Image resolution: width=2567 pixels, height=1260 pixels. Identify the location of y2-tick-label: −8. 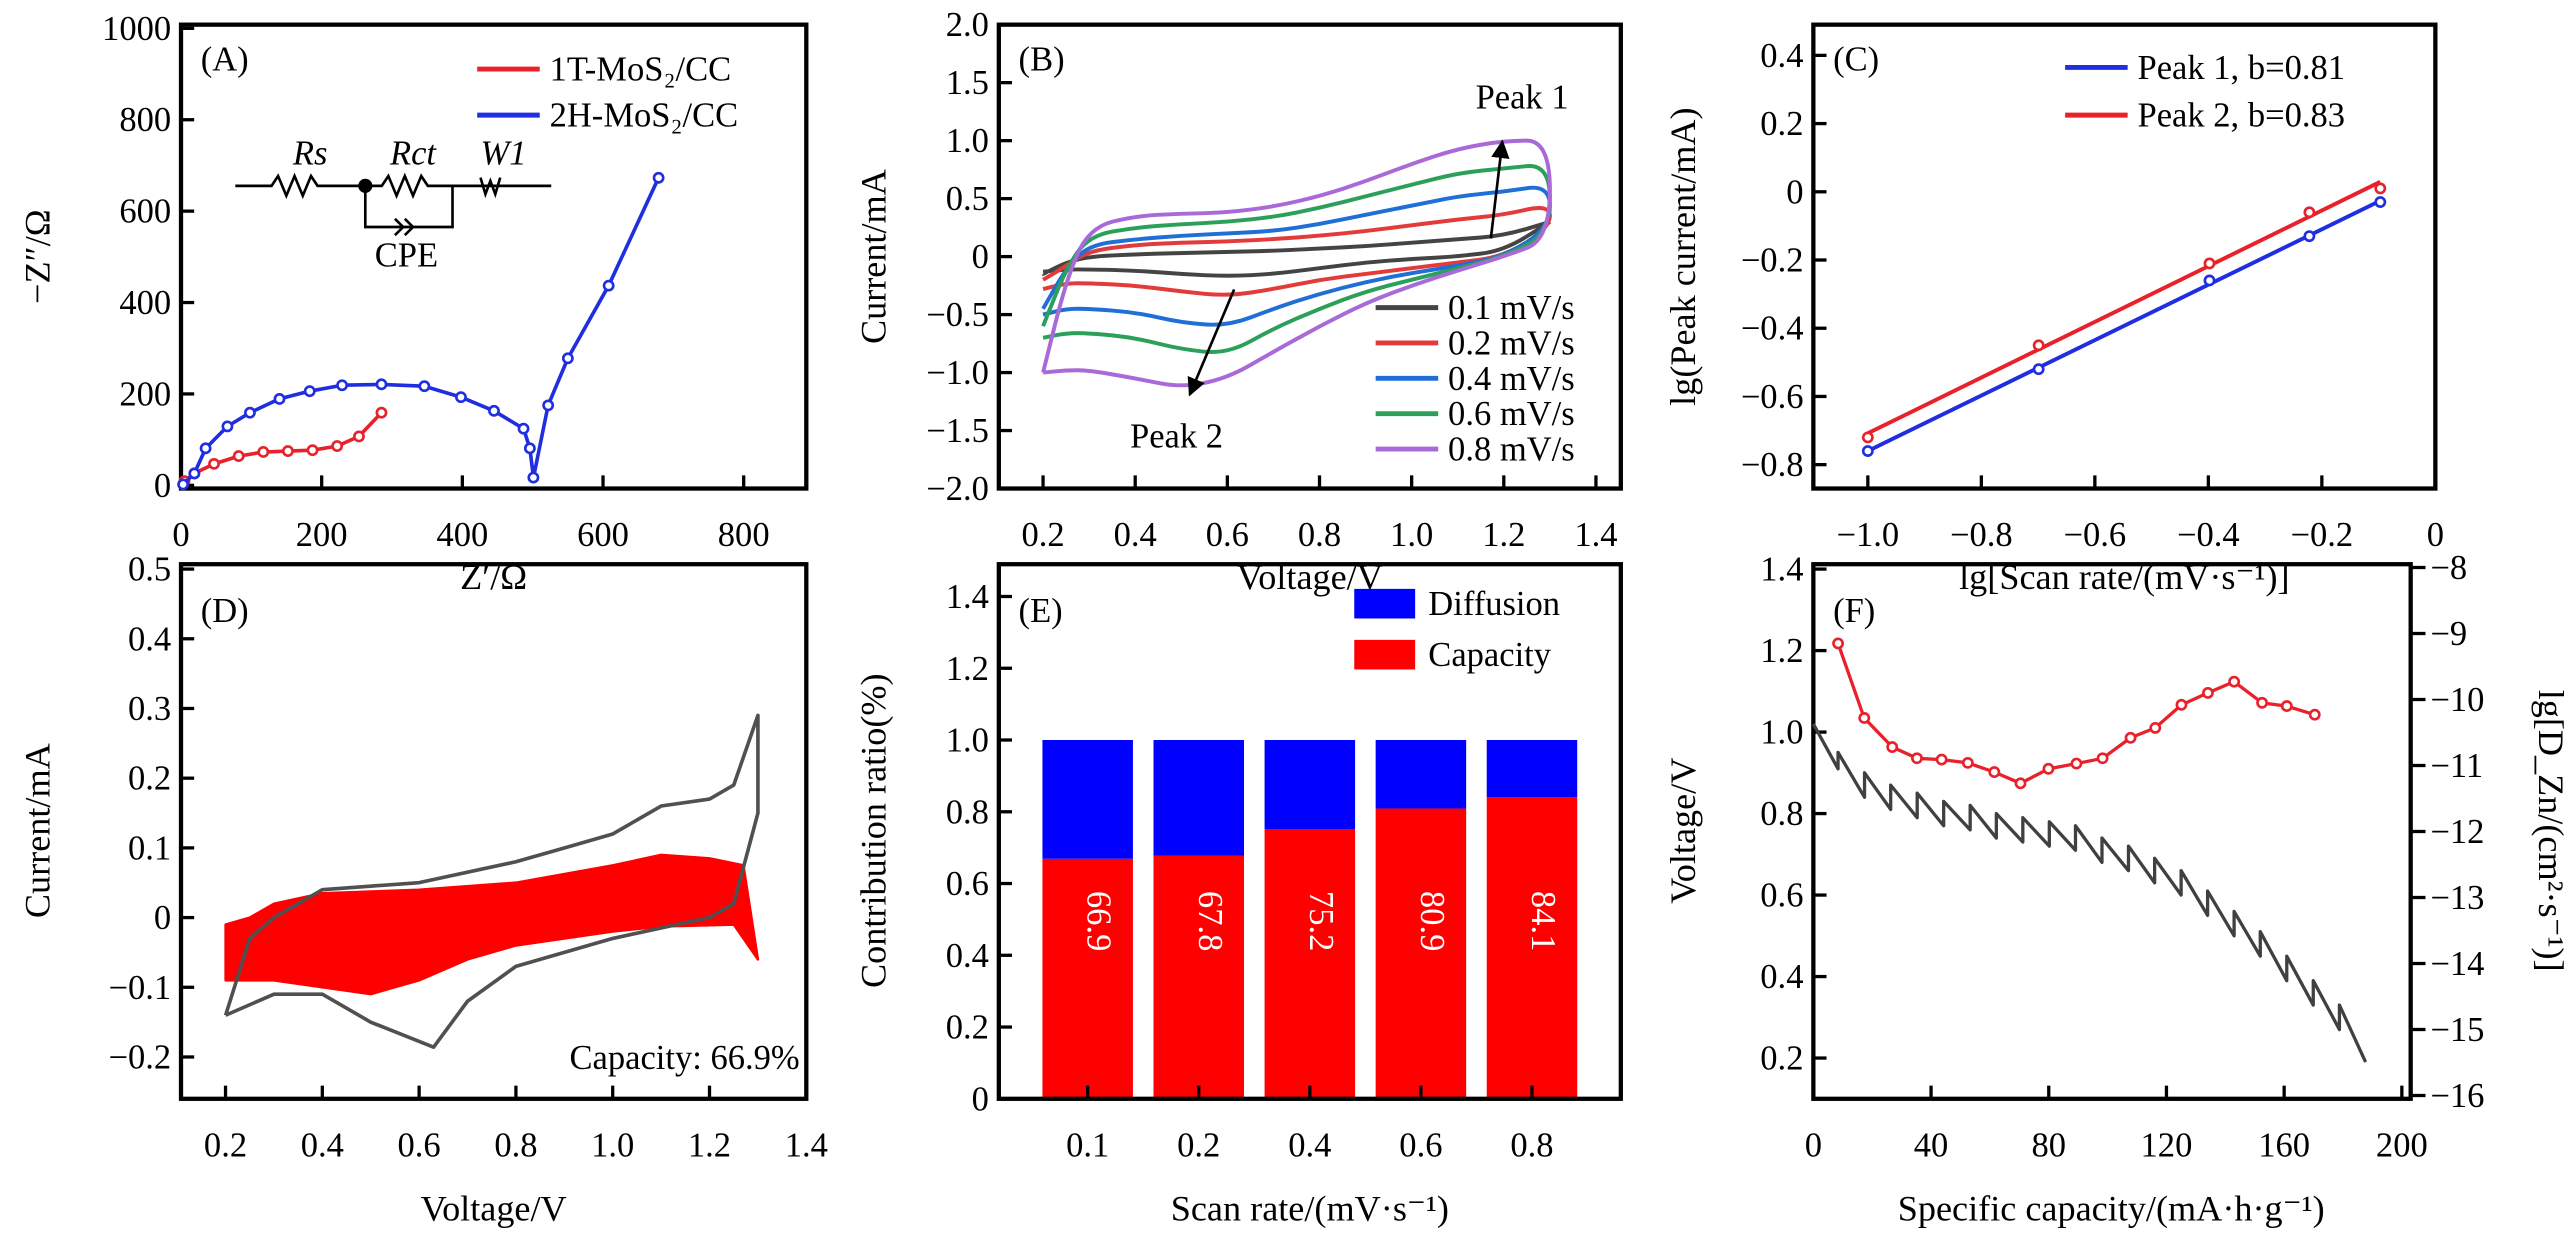
(2448, 568).